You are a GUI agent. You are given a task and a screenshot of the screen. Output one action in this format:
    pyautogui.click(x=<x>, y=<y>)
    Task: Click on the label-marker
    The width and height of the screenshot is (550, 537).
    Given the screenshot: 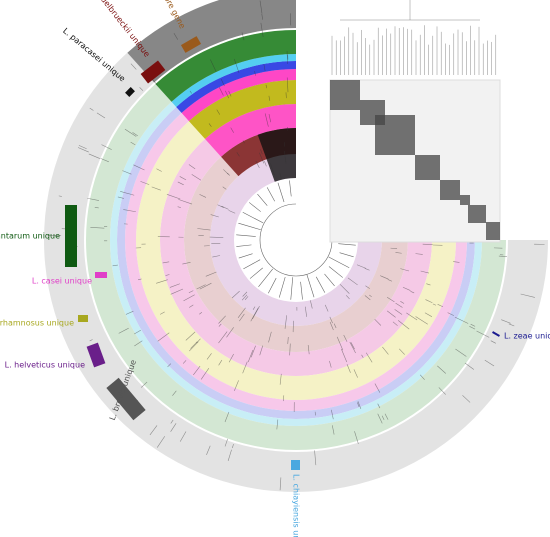 What is the action you would take?
    pyautogui.click(x=496, y=334)
    